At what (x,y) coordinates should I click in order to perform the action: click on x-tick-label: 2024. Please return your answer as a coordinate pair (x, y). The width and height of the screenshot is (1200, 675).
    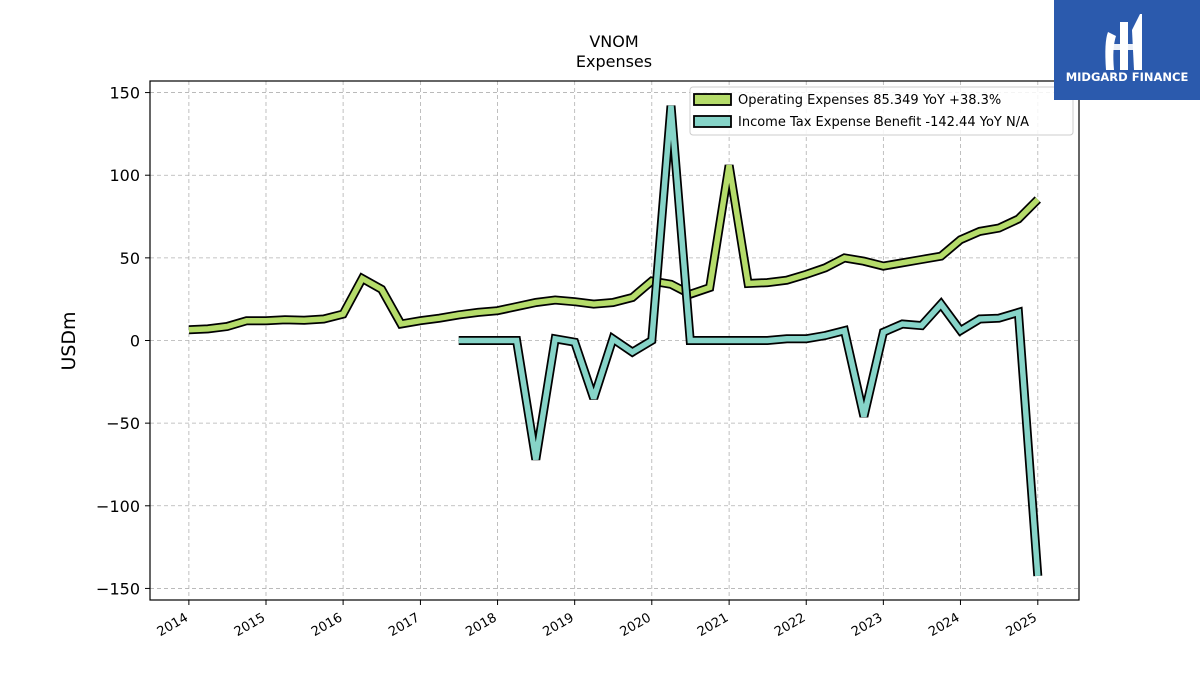
    Looking at the image, I should click on (944, 625).